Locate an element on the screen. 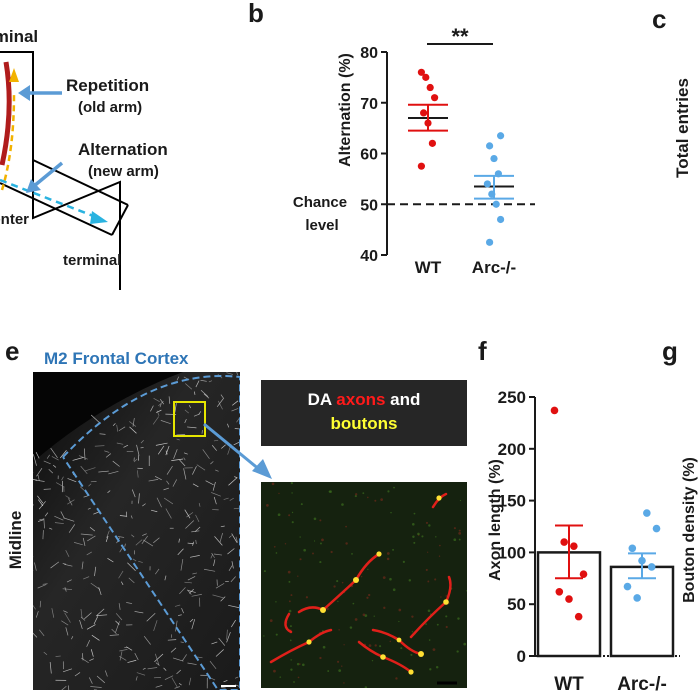  inset-title-axons: axons is located at coordinates (361, 399).